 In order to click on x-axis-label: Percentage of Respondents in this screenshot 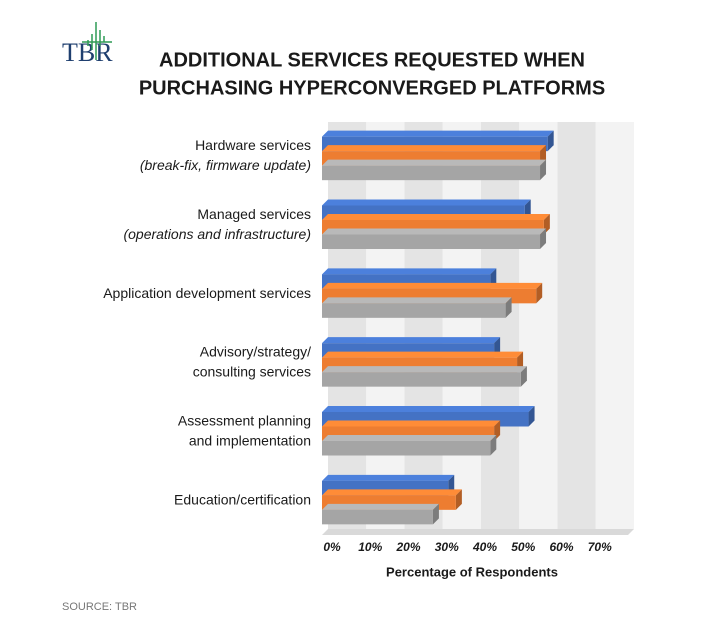, I will do `click(472, 571)`.